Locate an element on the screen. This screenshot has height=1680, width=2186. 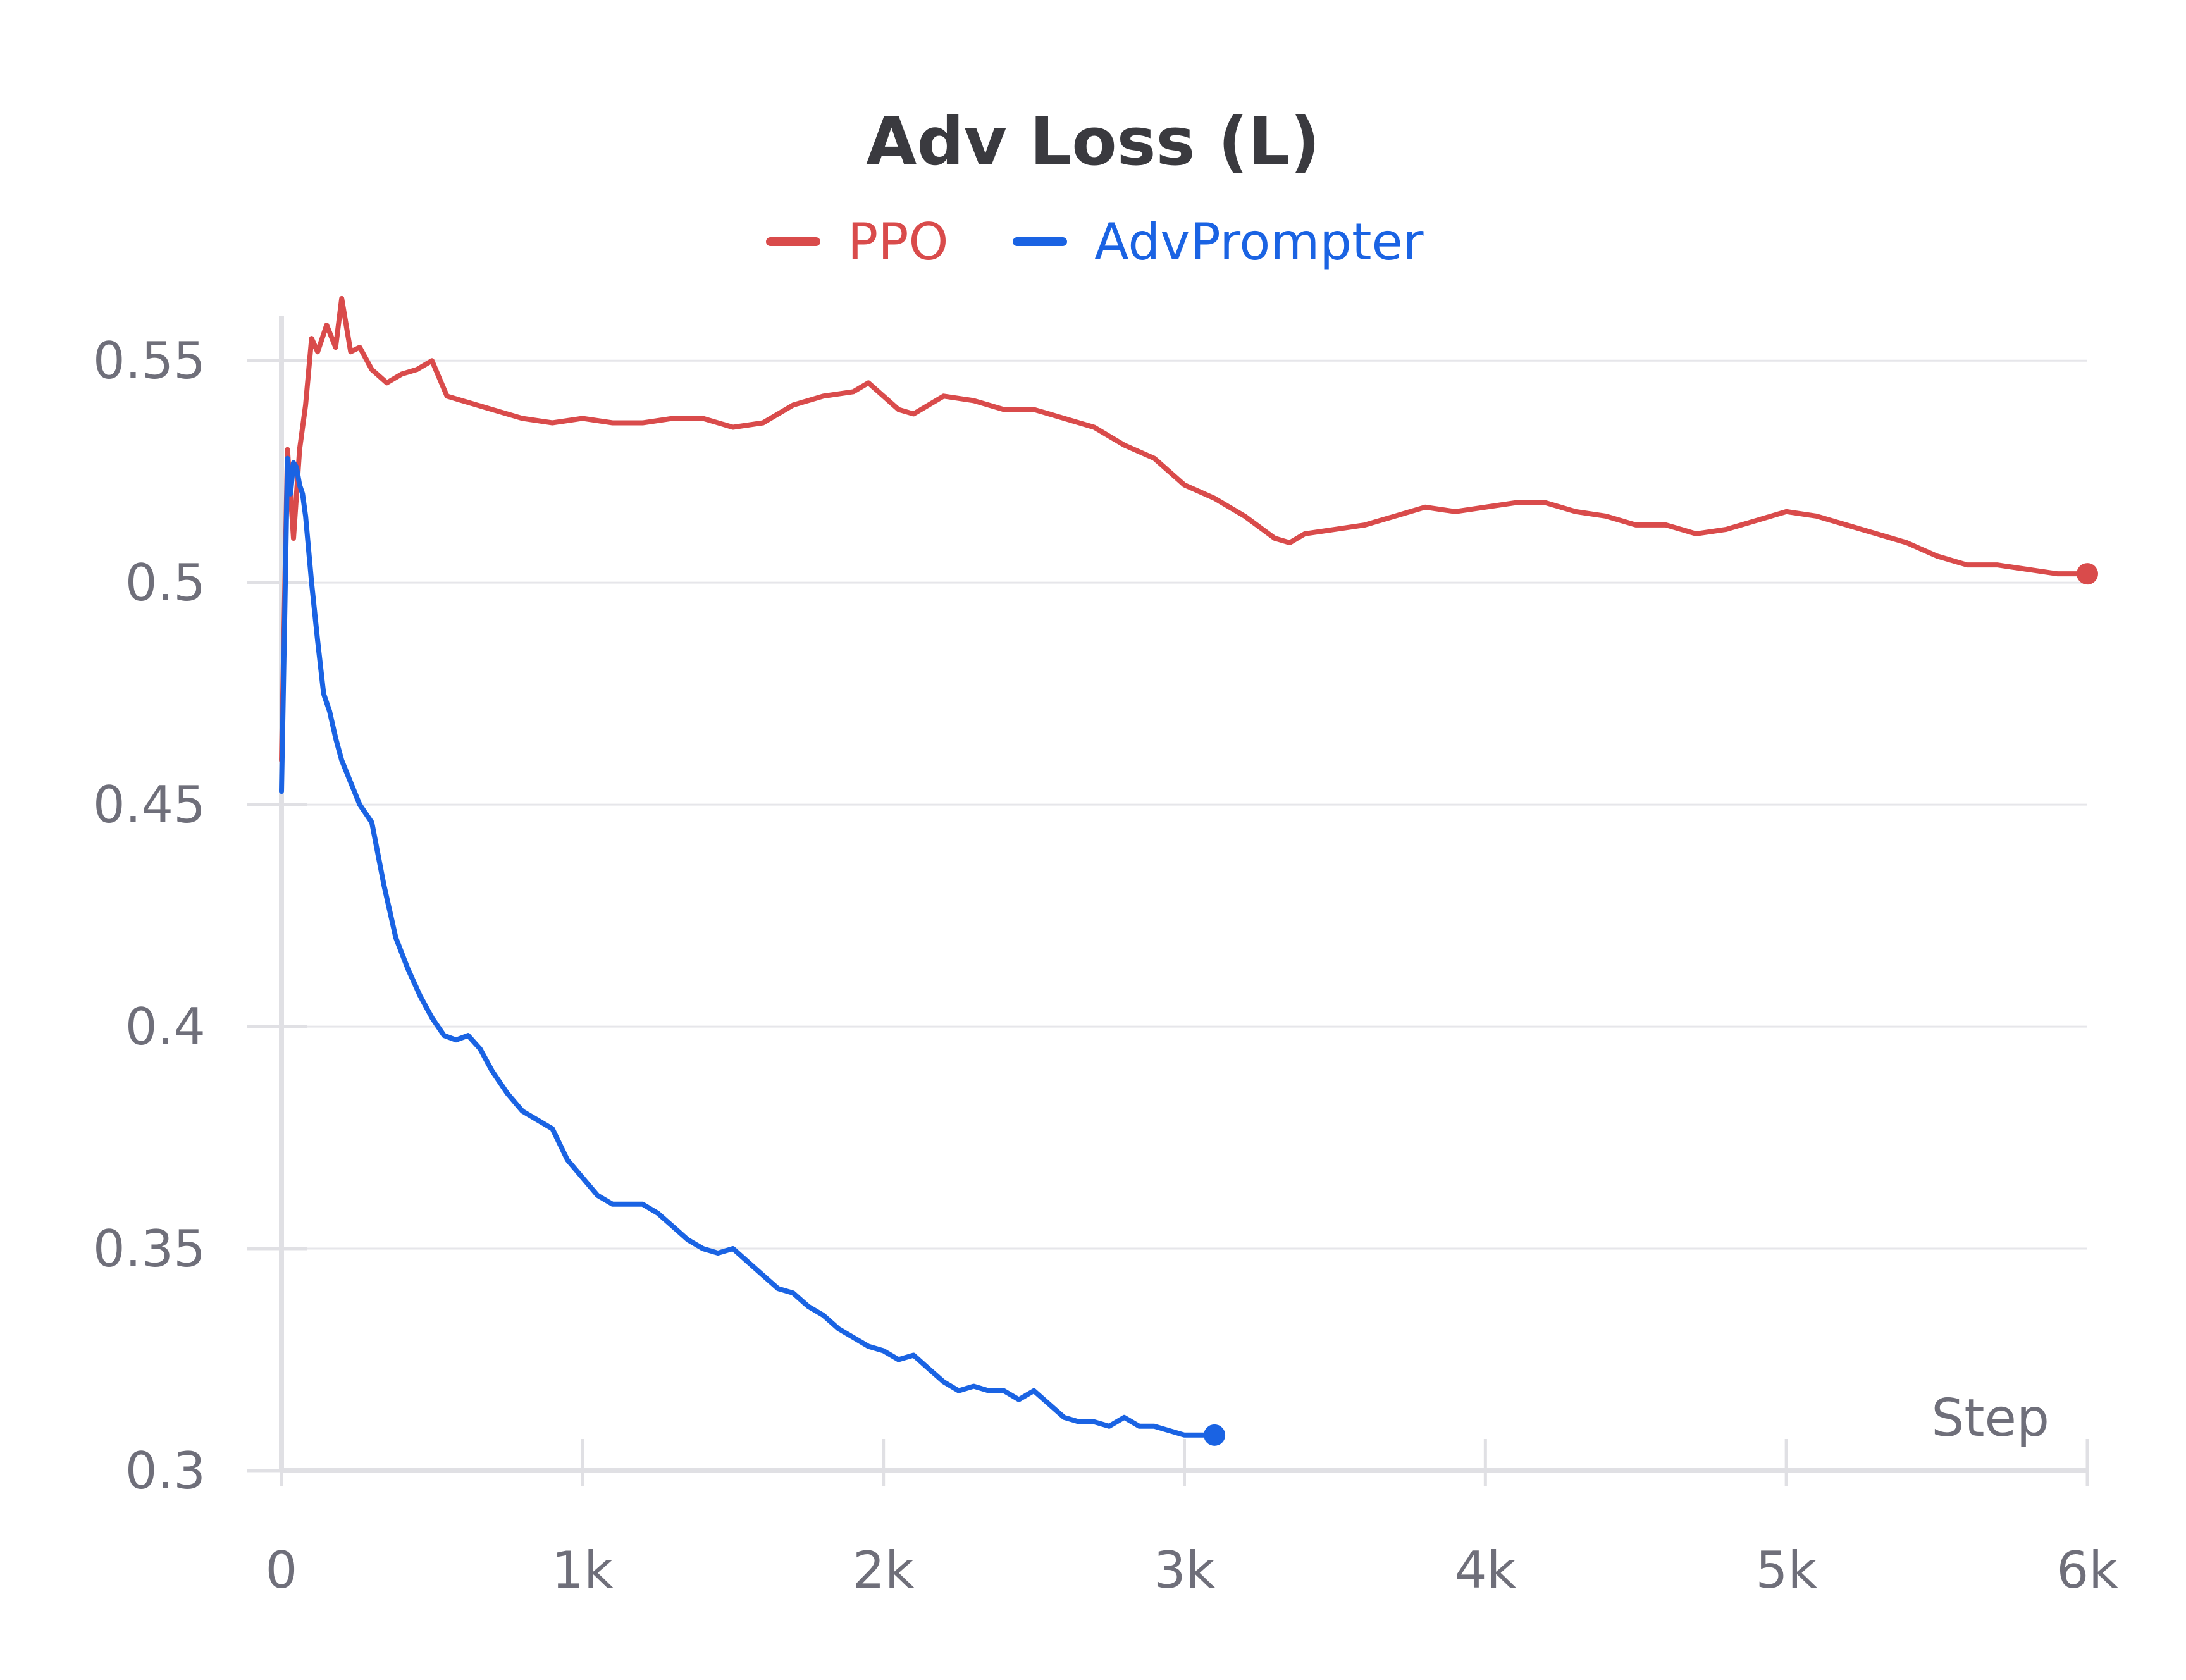
y-tick-label: 0.45 is located at coordinates (149, 804).